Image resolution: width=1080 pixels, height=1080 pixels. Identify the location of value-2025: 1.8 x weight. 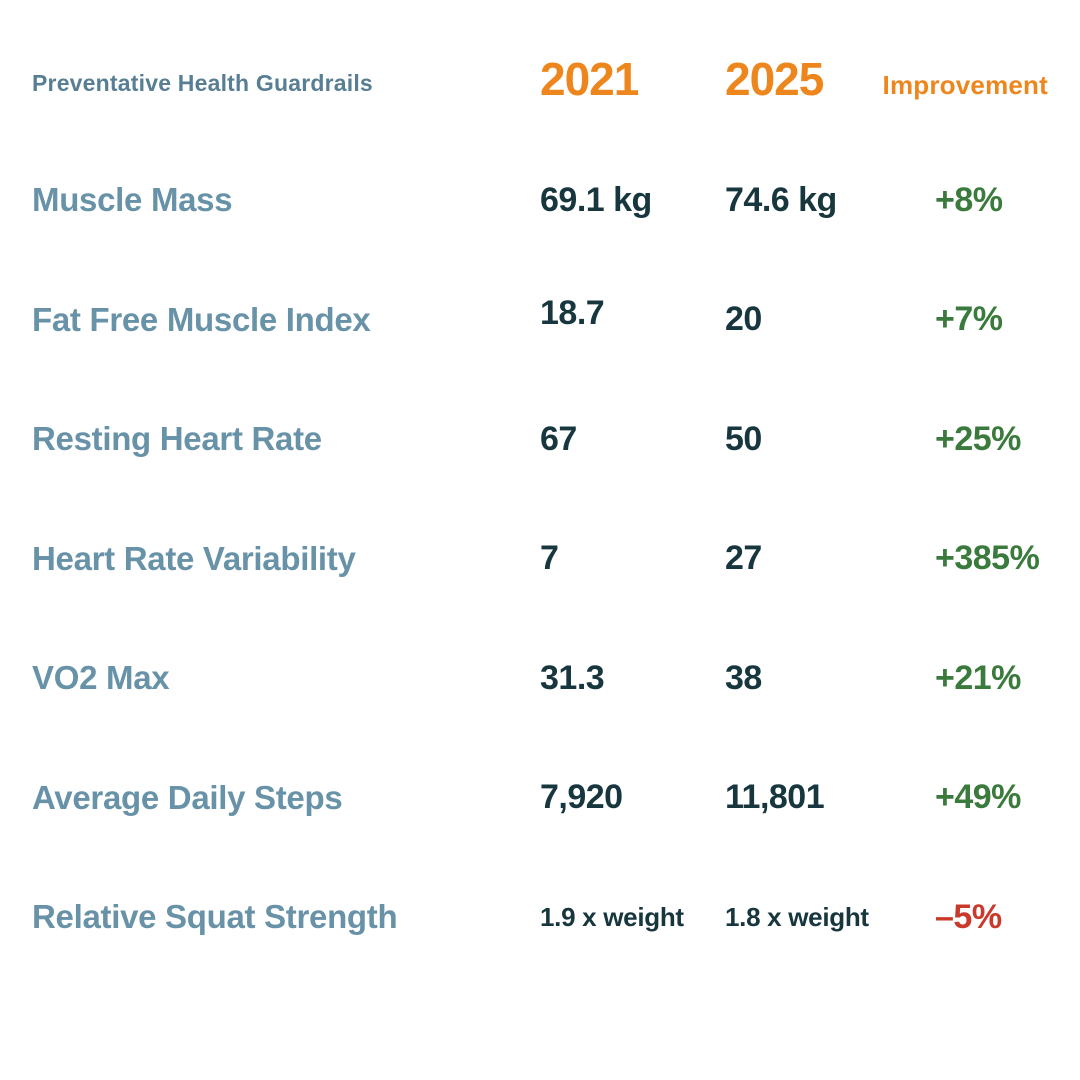
(797, 916).